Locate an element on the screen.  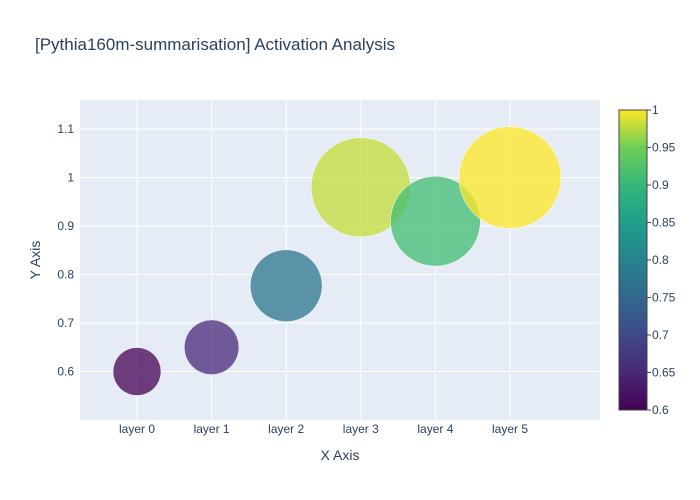
x-tick-label: layer 3 is located at coordinates (361, 429).